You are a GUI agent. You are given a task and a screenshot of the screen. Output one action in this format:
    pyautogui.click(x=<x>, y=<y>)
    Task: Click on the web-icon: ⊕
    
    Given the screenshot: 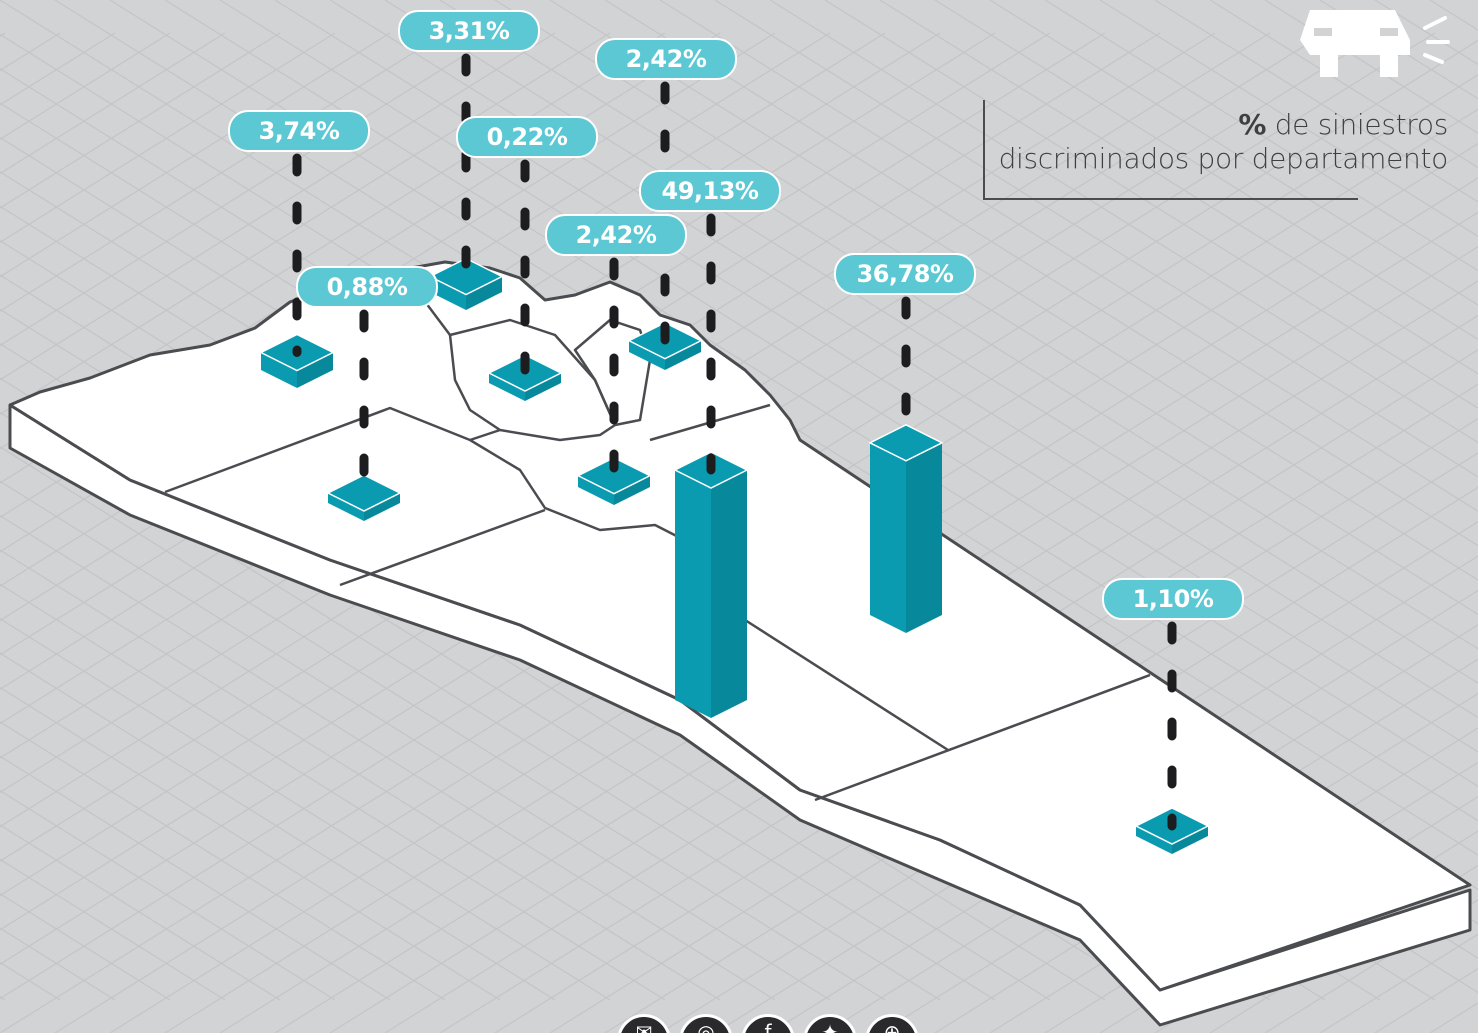 What is the action you would take?
    pyautogui.click(x=892, y=1023)
    